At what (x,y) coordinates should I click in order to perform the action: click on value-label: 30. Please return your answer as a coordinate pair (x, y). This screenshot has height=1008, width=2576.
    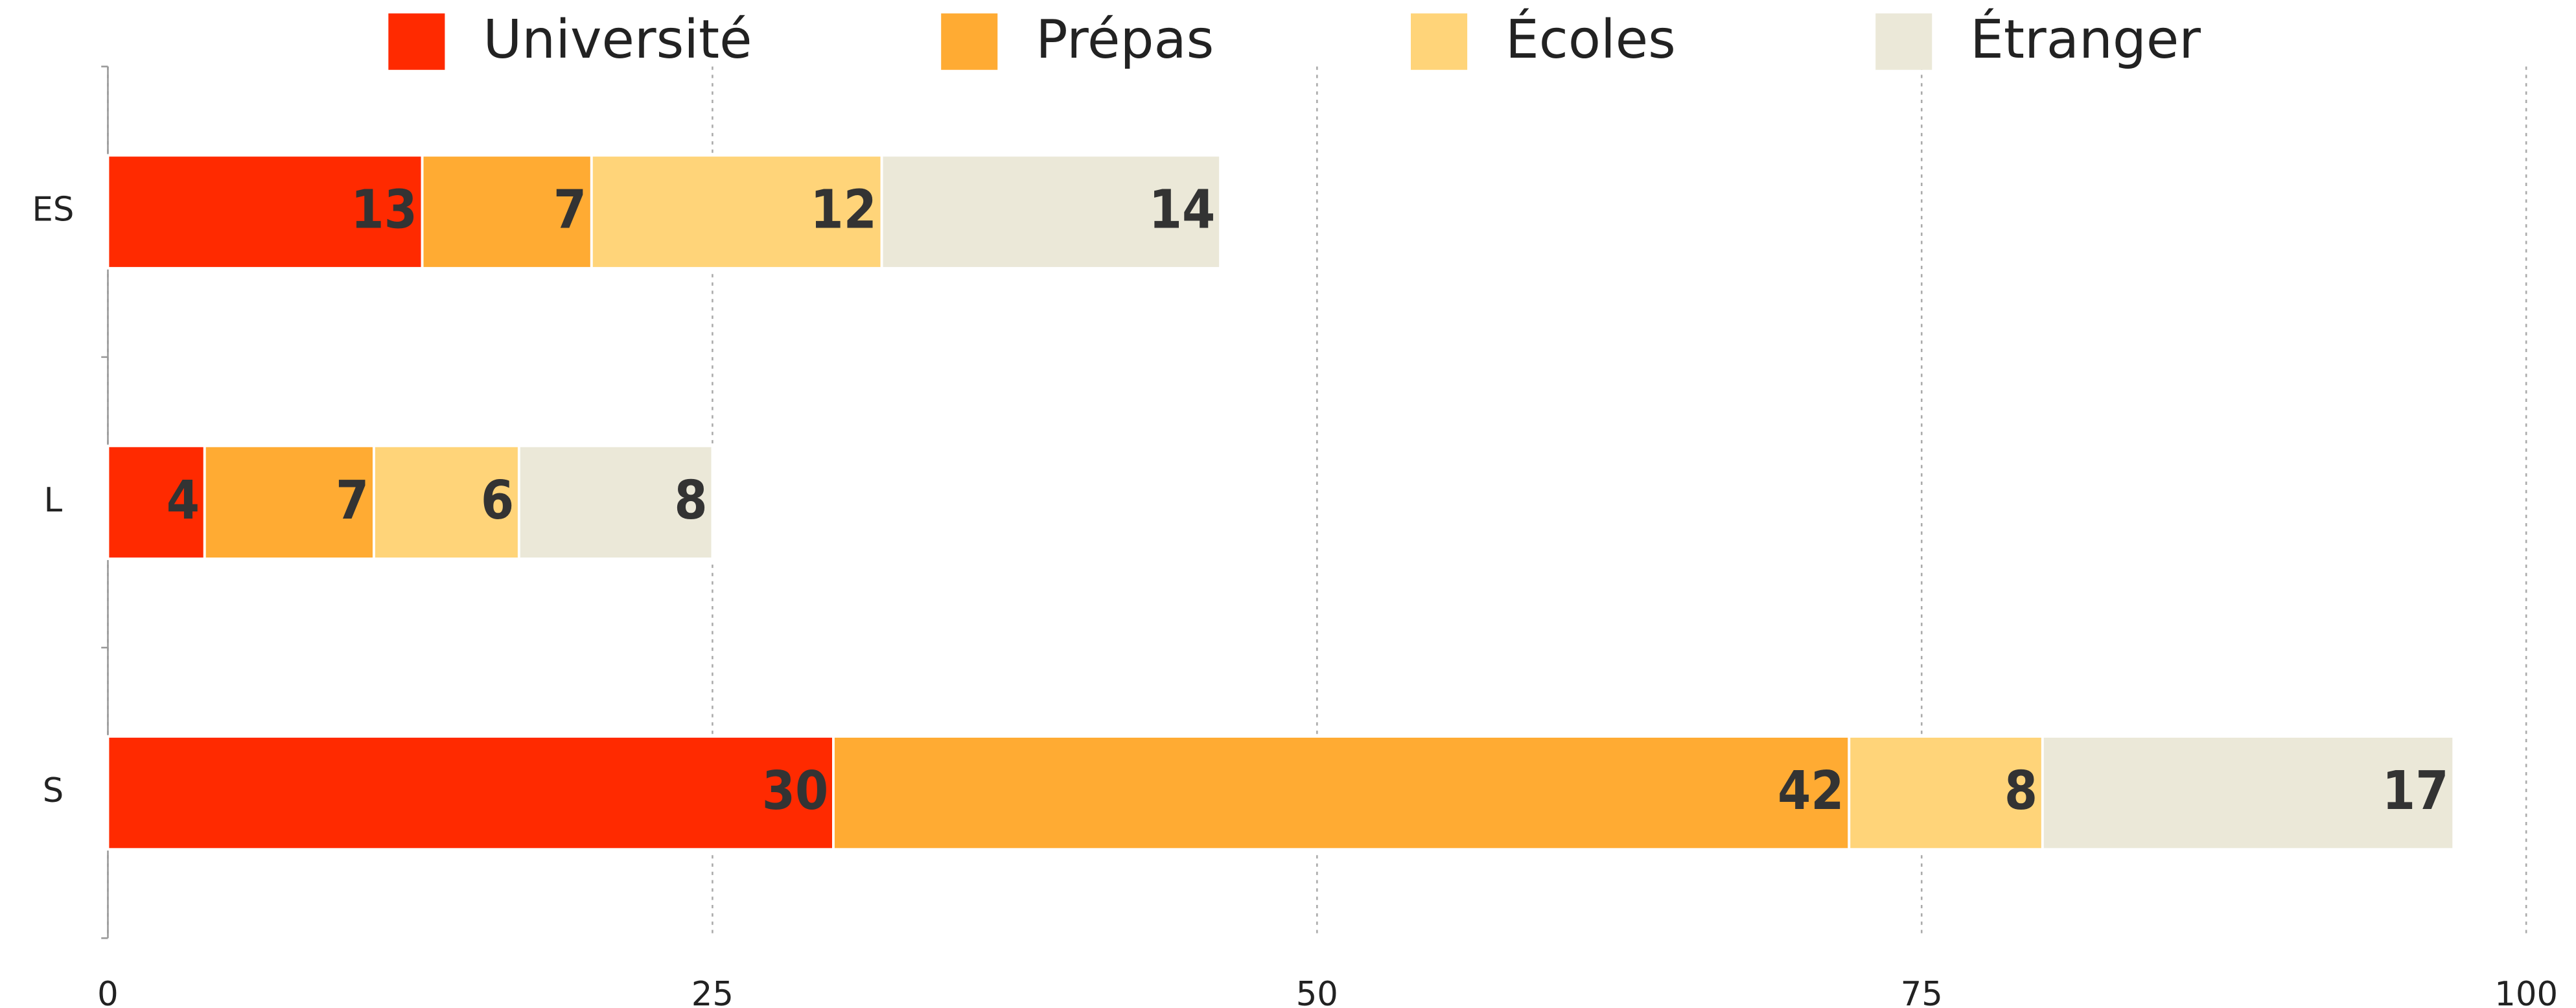
    Looking at the image, I should click on (796, 791).